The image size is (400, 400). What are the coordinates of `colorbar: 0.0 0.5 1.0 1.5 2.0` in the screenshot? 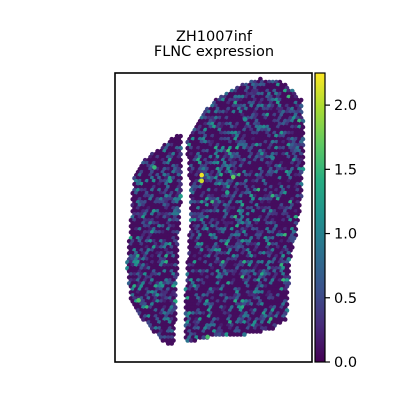 It's located at (335, 221).